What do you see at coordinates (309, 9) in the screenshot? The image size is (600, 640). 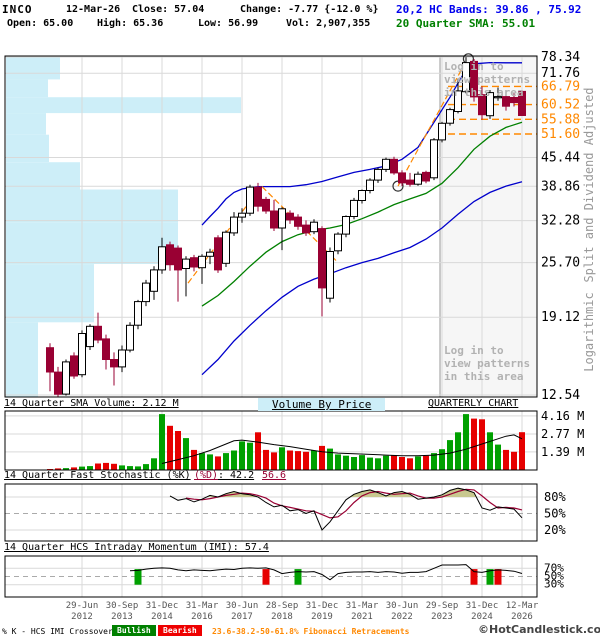 I see `change-value: Change: -7.77 {-12.0 %}` at bounding box center [309, 9].